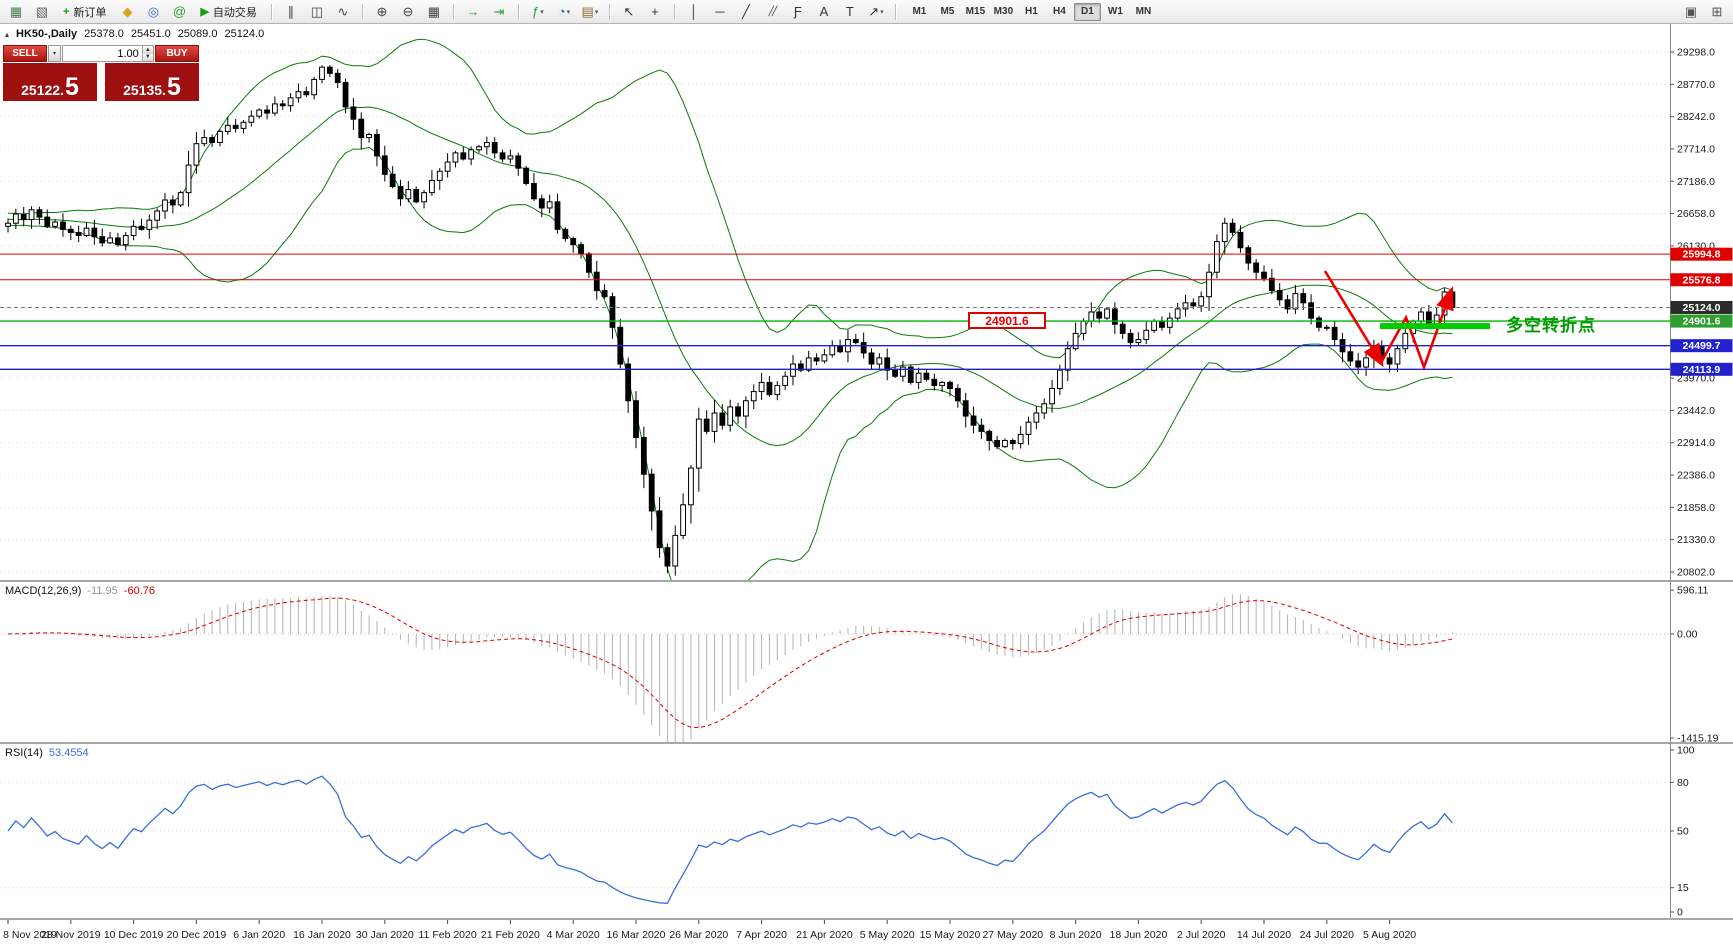  Describe the element at coordinates (173, 86) in the screenshot. I see `buy-price-big: 5` at that location.